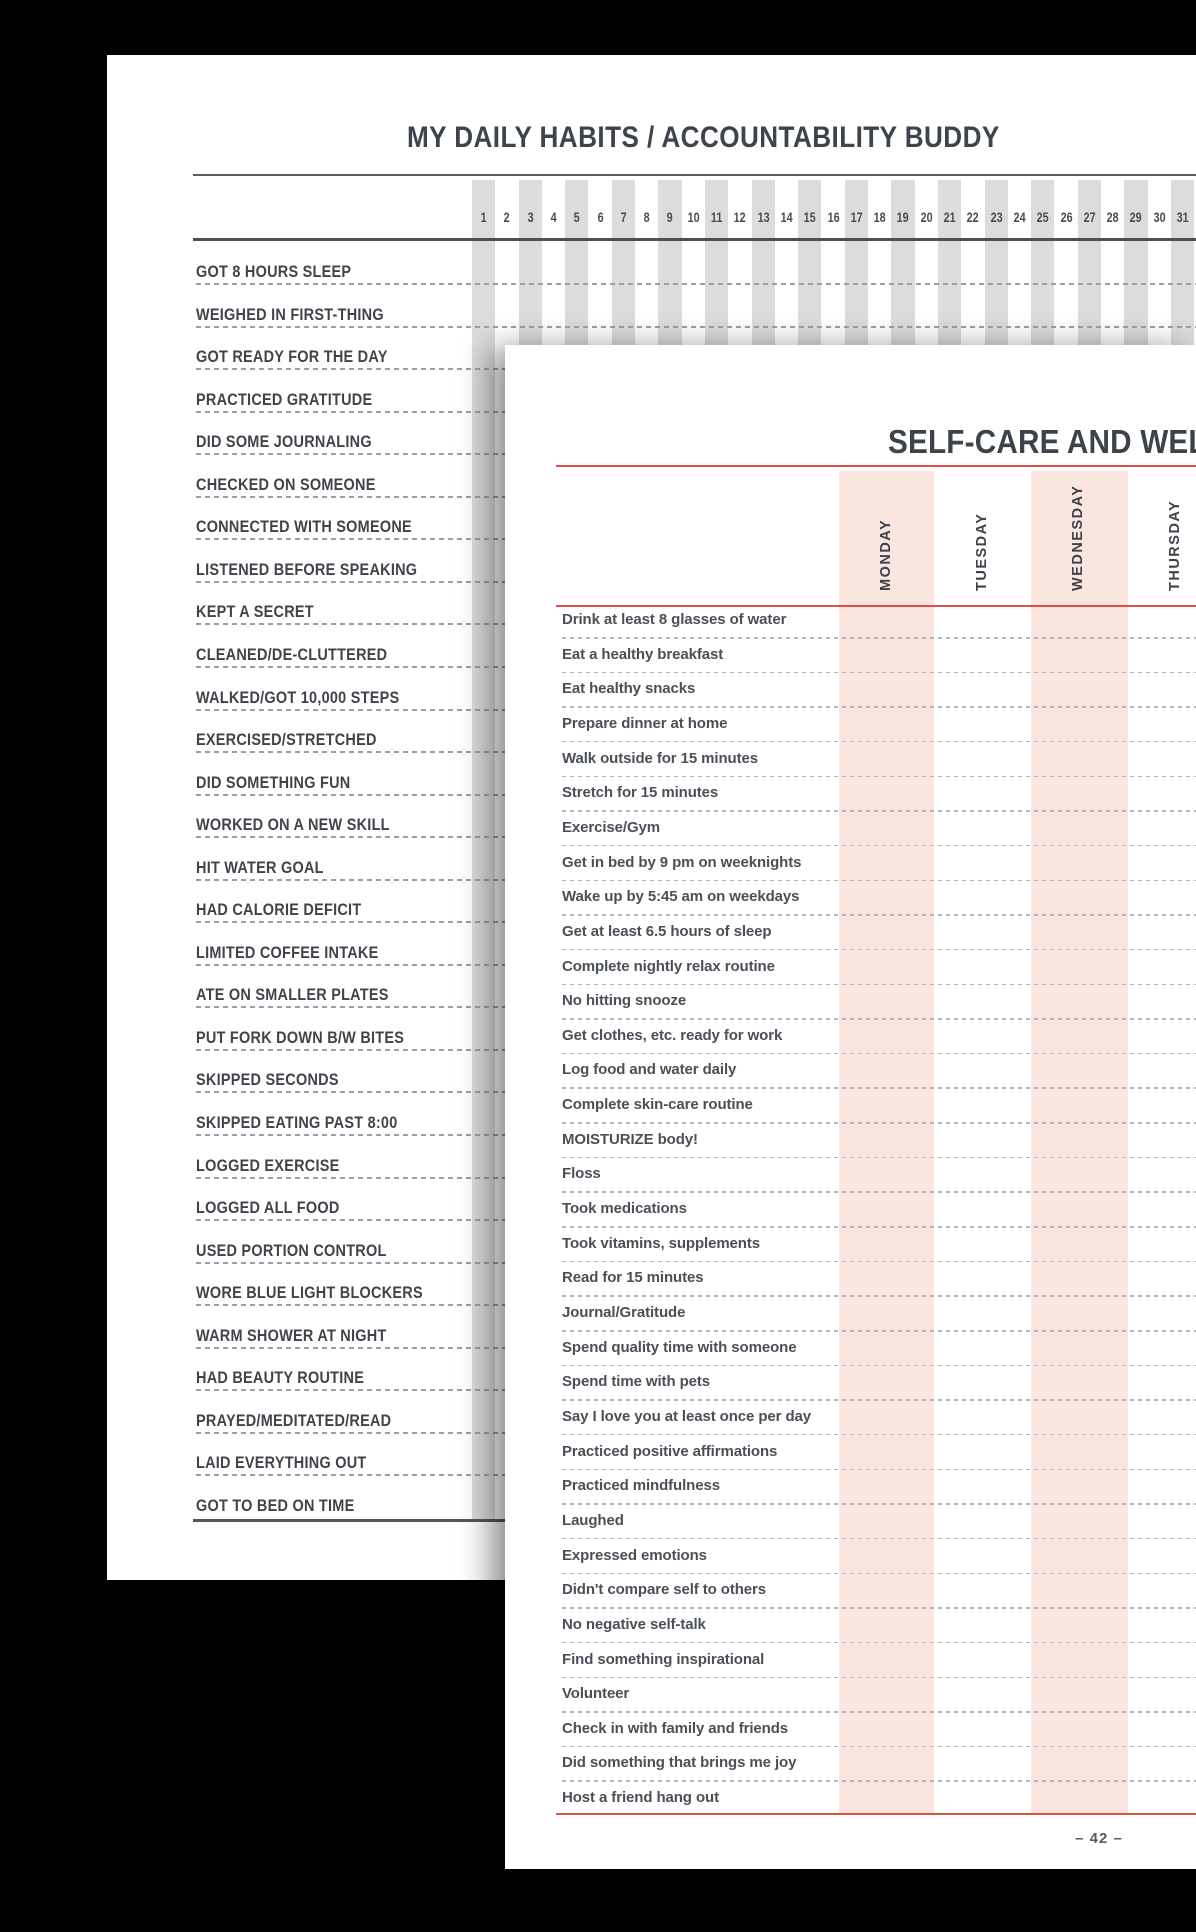 This screenshot has height=1932, width=1196. Describe the element at coordinates (287, 952) in the screenshot. I see `habit-row-label: LIMITED COFFEE INTAKE` at that location.